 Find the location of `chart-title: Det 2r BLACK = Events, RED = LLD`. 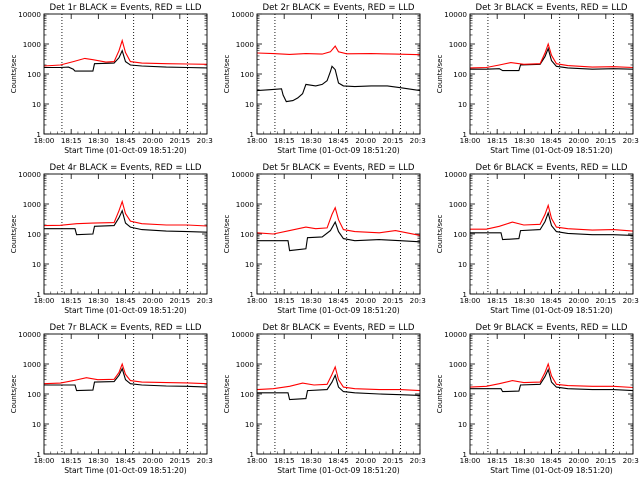

chart-title: Det 2r BLACK = Events, RED = LLD is located at coordinates (338, 8).